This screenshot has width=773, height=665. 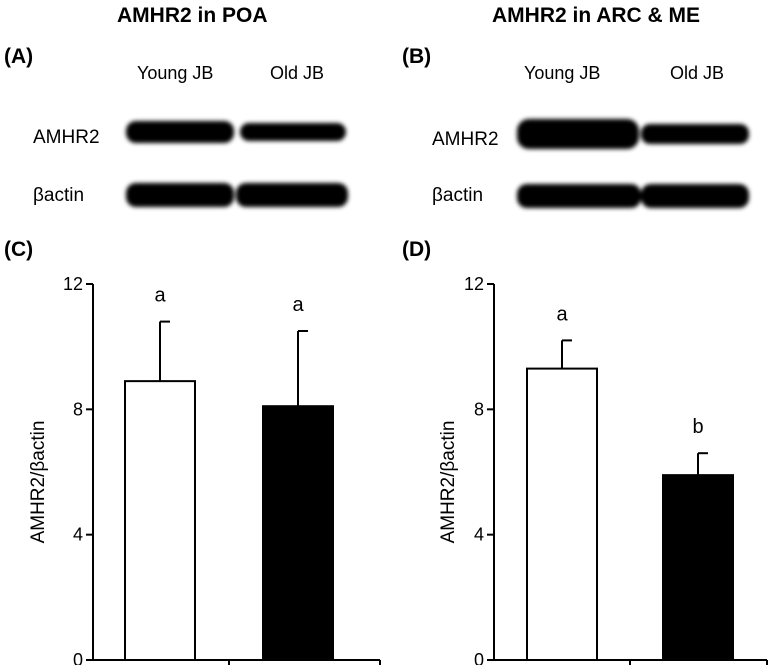 What do you see at coordinates (180, 132) in the screenshot?
I see `blot-a-amhr2-young-band` at bounding box center [180, 132].